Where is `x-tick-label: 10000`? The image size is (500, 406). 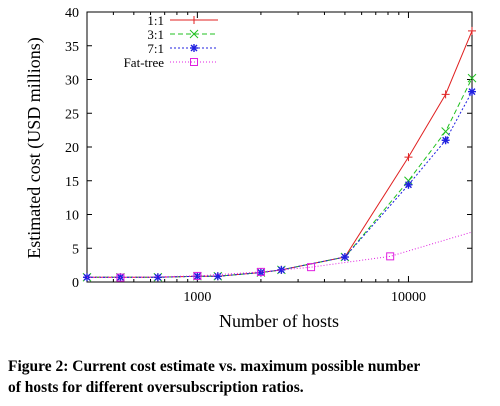
x-tick-label: 10000 is located at coordinates (408, 297).